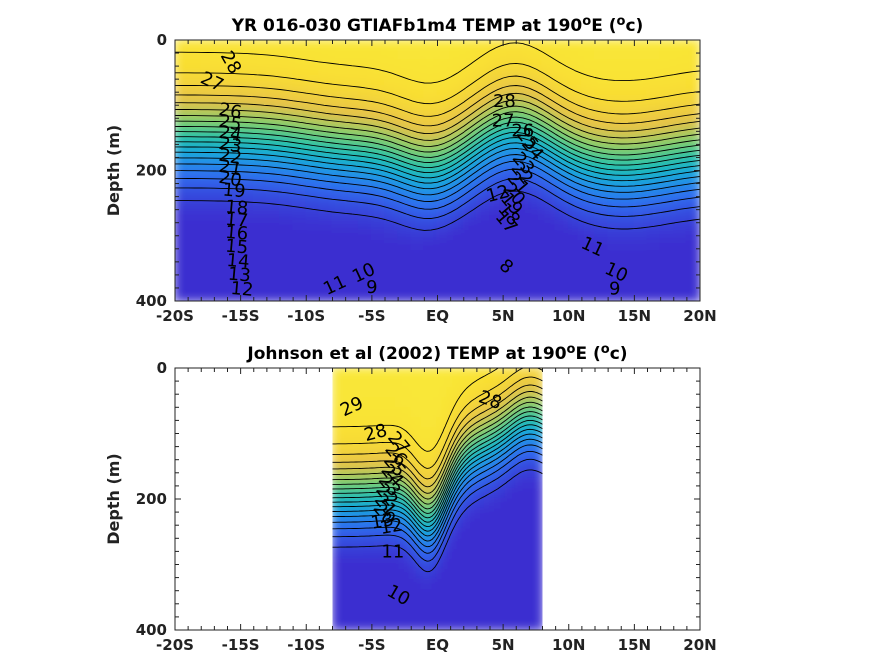  I want to click on x-tick-label: -5S, so click(371, 645).